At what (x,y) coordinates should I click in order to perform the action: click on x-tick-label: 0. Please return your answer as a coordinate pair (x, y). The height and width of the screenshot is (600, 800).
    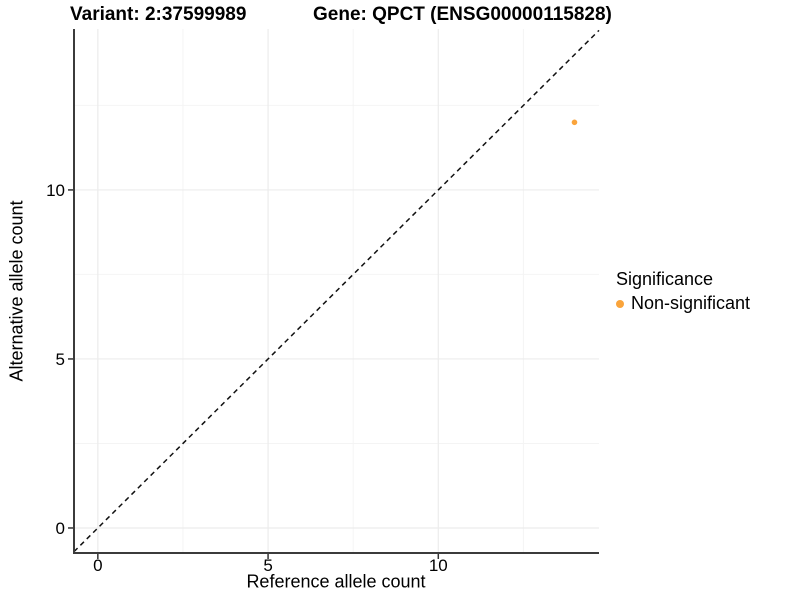
    Looking at the image, I should click on (97, 565).